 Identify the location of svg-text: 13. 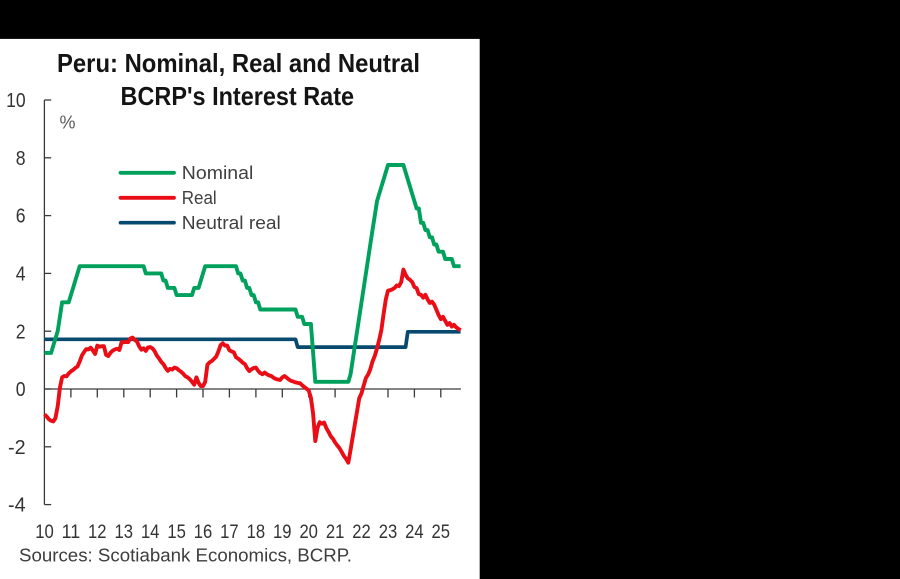
(124, 532).